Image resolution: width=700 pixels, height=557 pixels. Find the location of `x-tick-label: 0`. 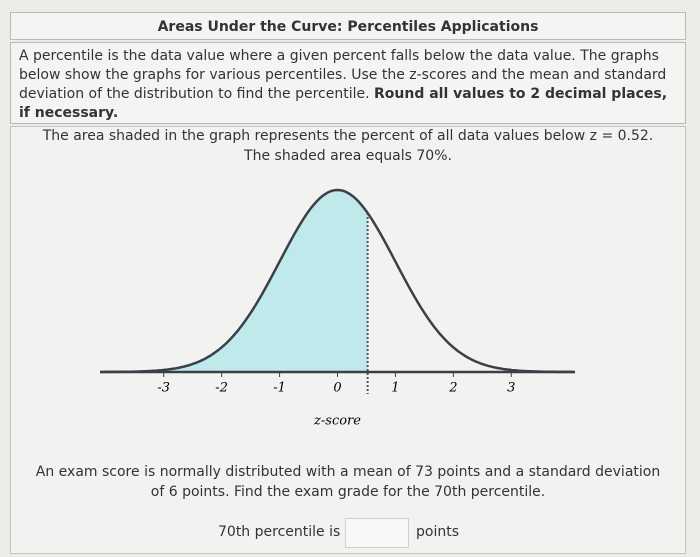

x-tick-label: 0 is located at coordinates (337, 388).